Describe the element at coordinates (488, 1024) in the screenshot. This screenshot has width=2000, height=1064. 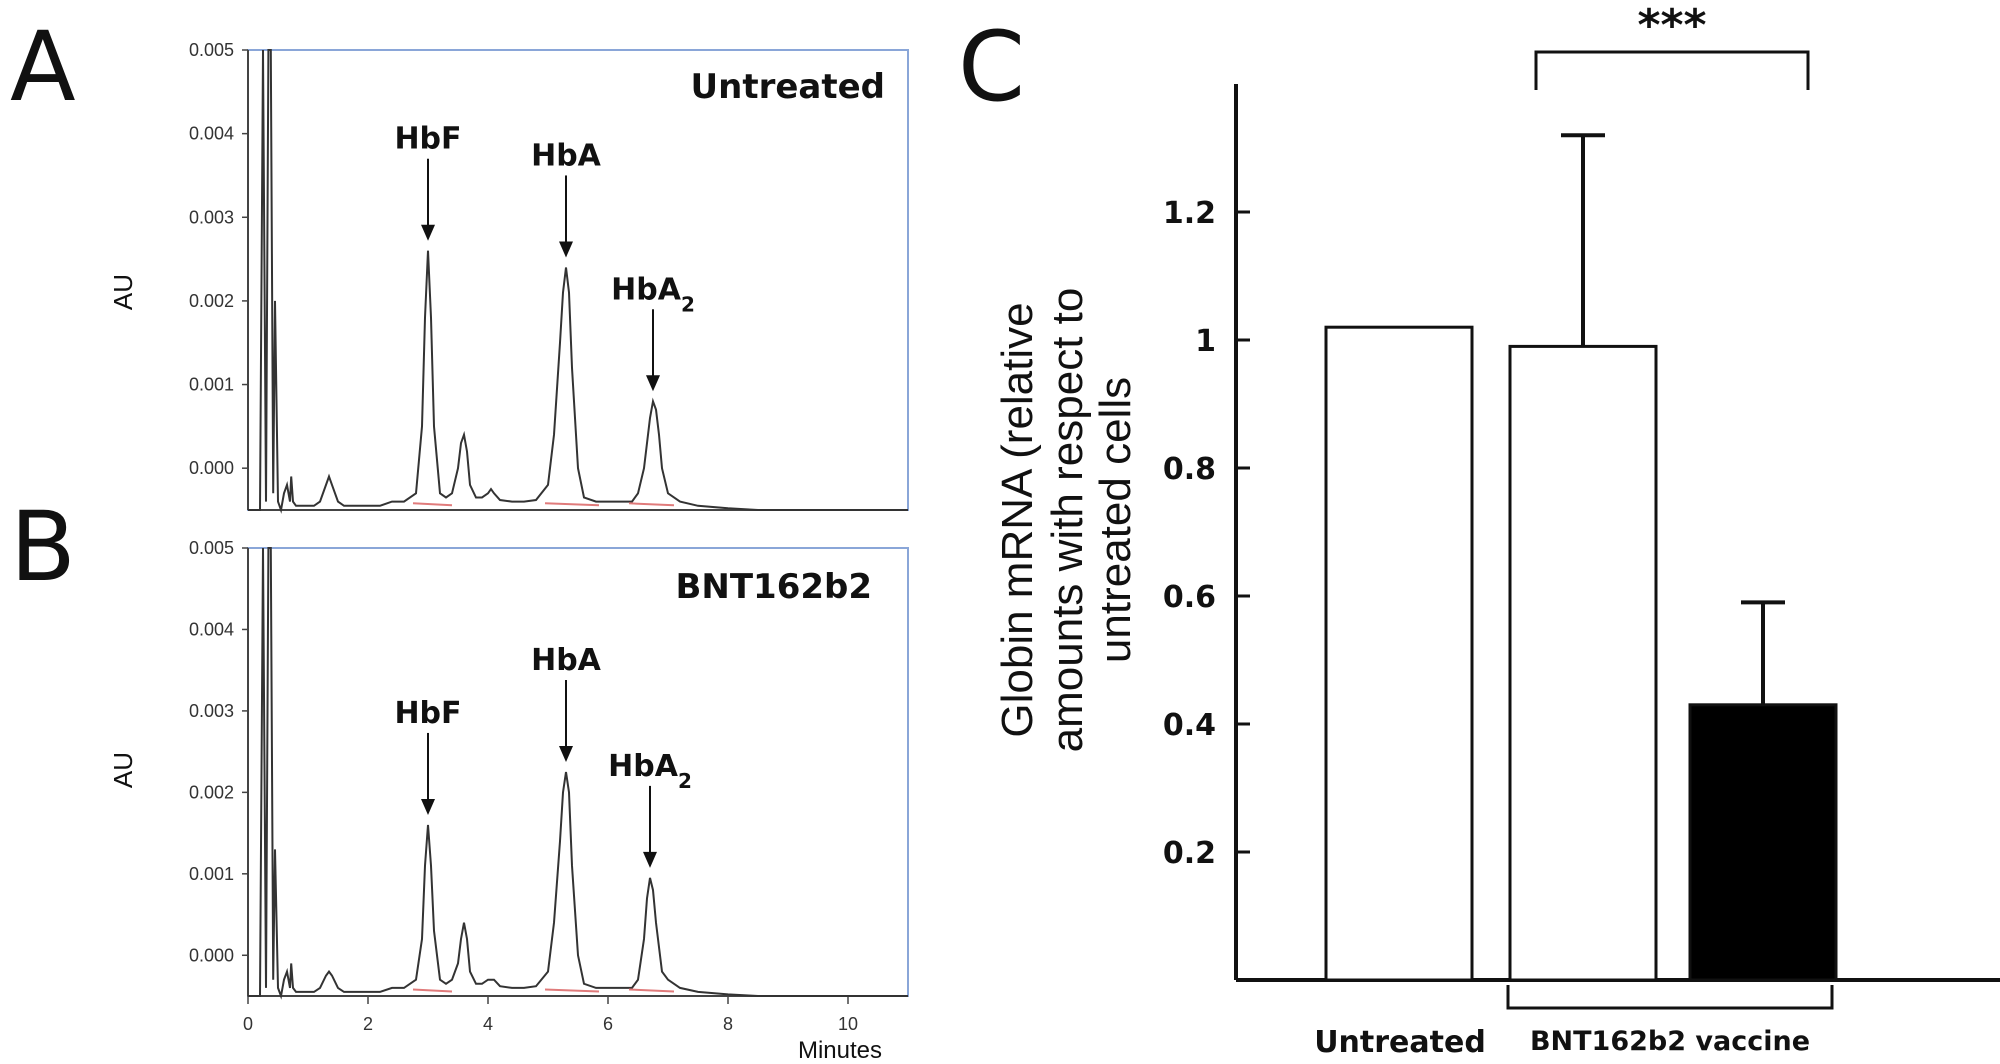
I see `x-tick-label: 4` at that location.